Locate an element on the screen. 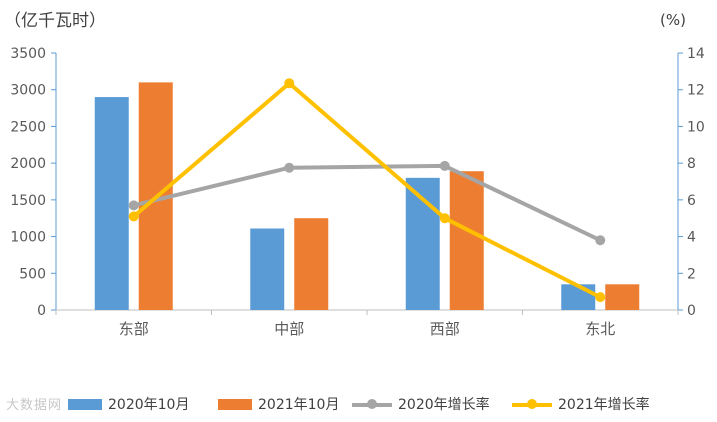 This screenshot has width=717, height=422. y-tick-label: 3000 is located at coordinates (28, 91).